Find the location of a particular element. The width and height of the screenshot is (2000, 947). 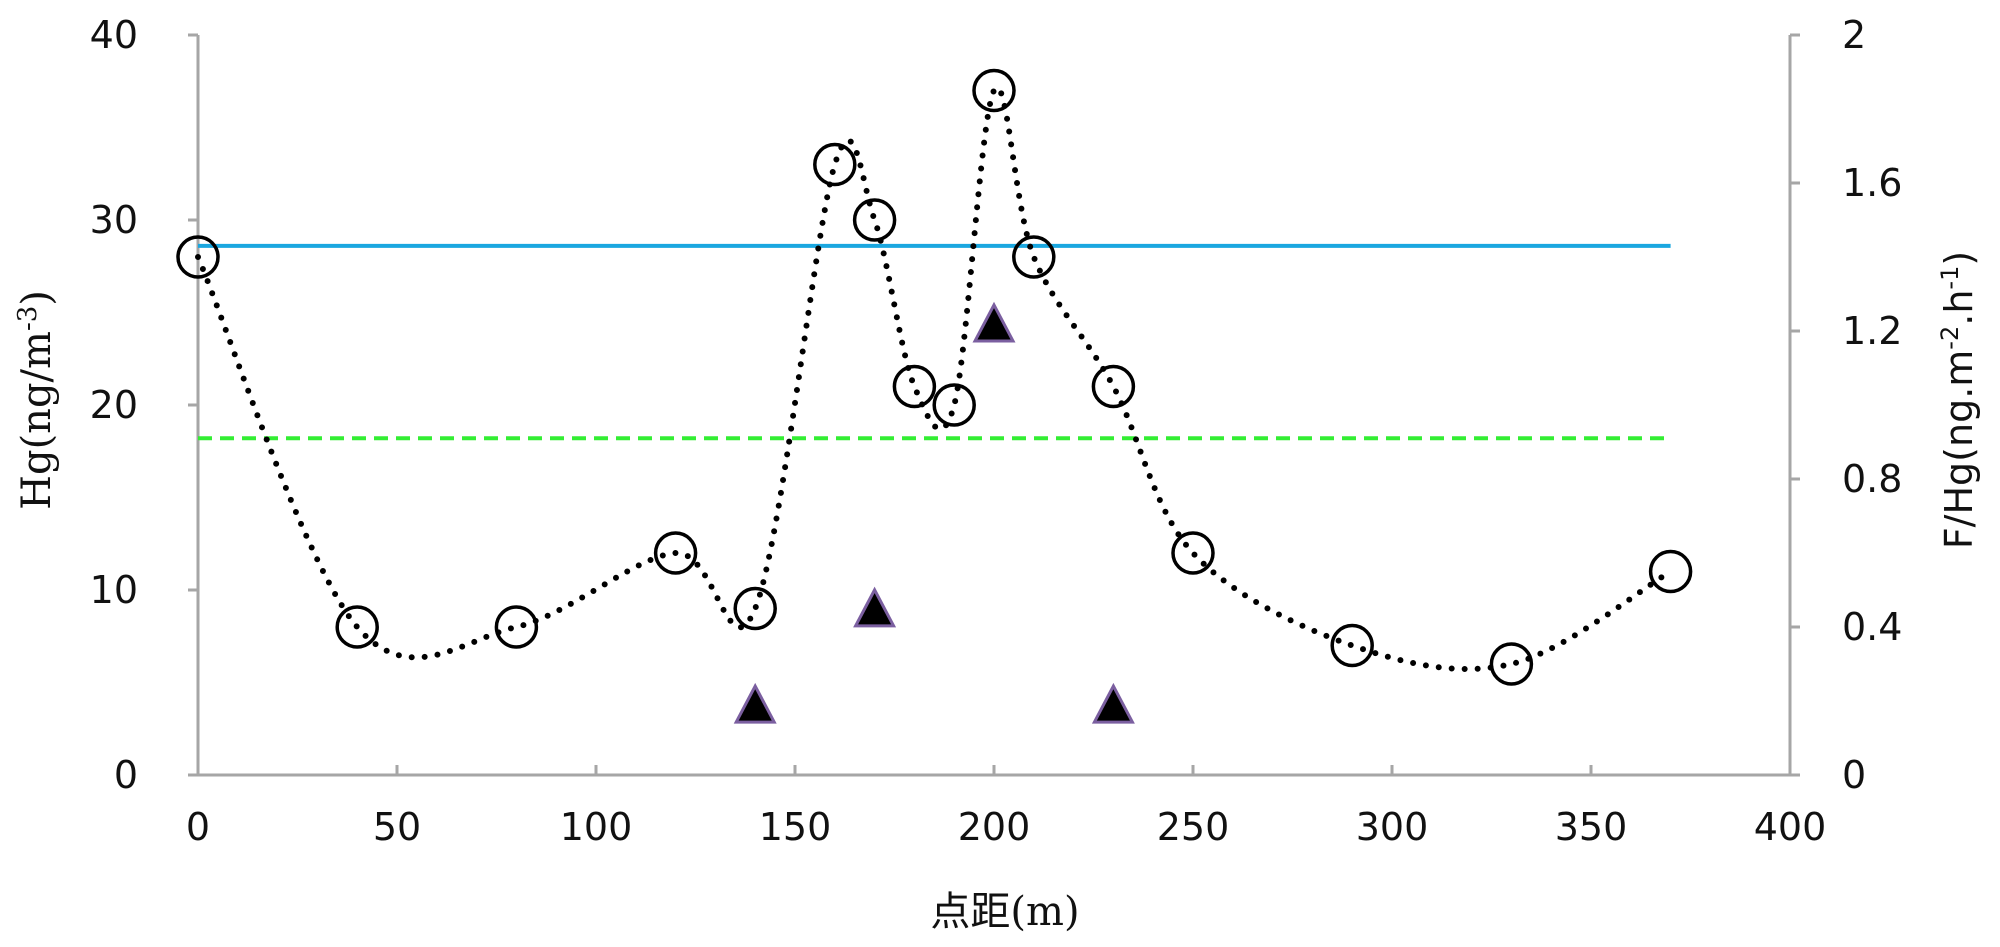

right-y-axis-title: F/Hg(ng.m-2.h-1) is located at coordinates (1958, 400).